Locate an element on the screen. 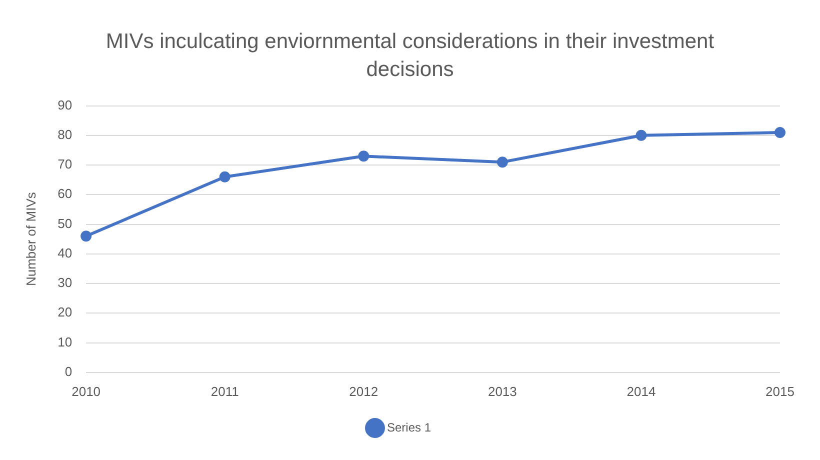  y-tick-label: 60 is located at coordinates (65, 194).